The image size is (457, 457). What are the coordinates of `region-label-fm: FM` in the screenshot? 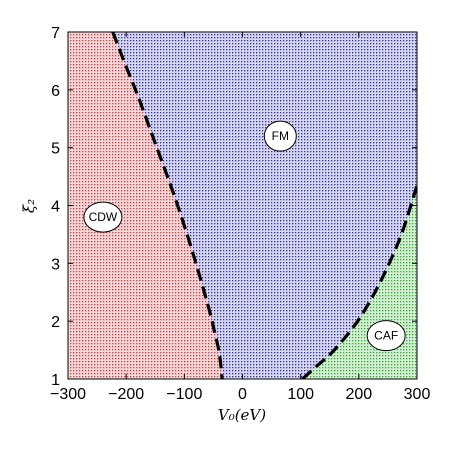 It's located at (280, 136).